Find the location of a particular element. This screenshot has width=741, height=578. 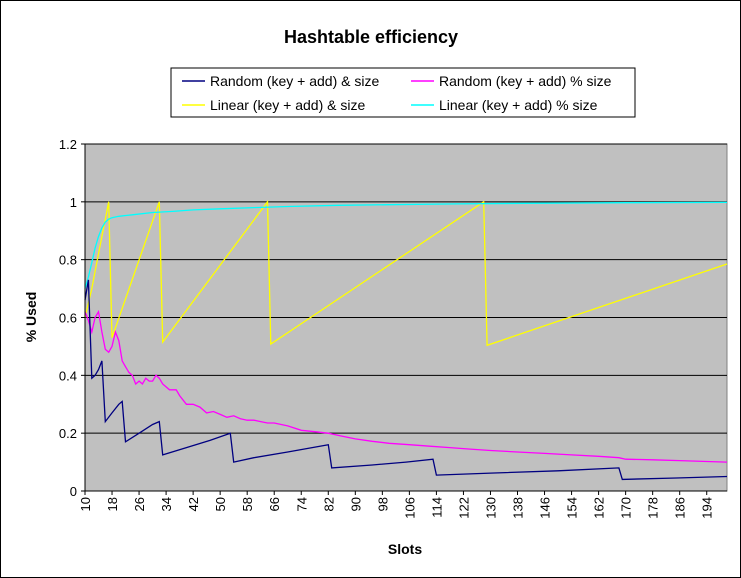

y-tick-label-3: 0.6 is located at coordinates (68, 318).